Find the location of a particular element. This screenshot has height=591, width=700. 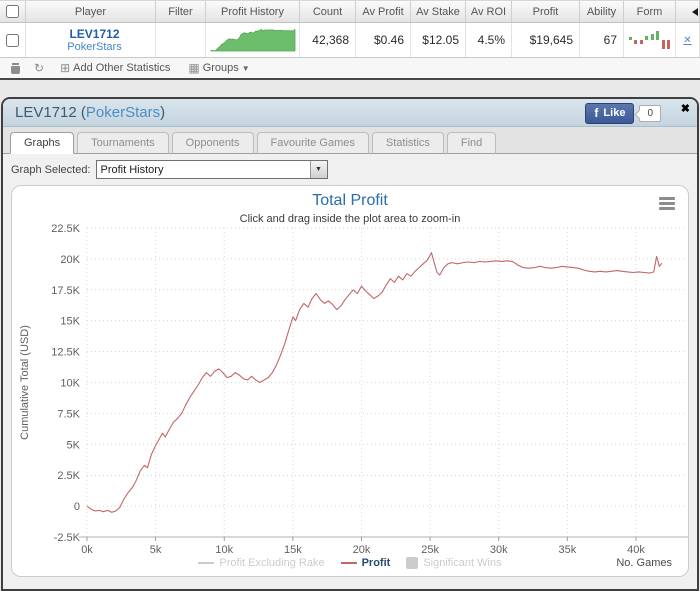

column-header-ability: Ability is located at coordinates (602, 11).